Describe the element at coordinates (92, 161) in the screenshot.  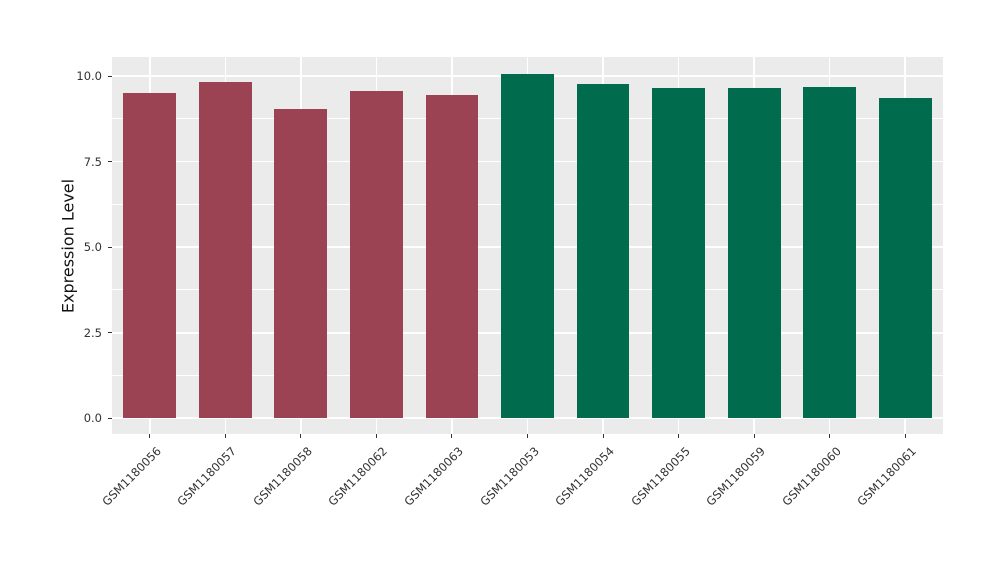
I see `y-axis-tick-label: 7.5` at that location.